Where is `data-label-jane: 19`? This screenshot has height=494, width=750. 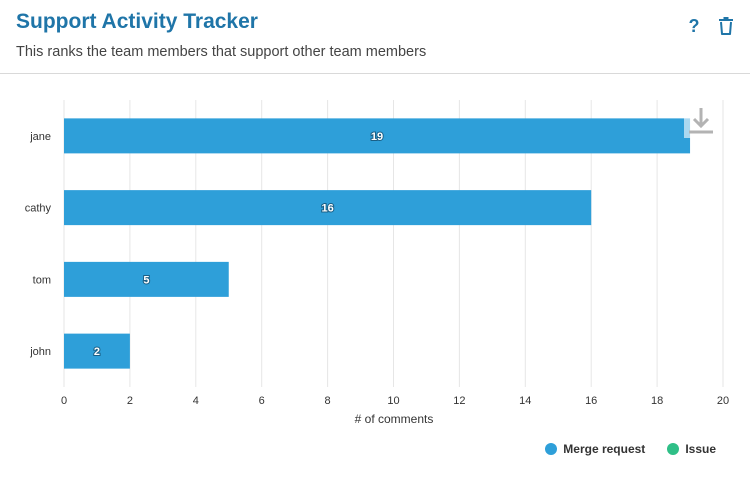
data-label-jane: 19 is located at coordinates (377, 137).